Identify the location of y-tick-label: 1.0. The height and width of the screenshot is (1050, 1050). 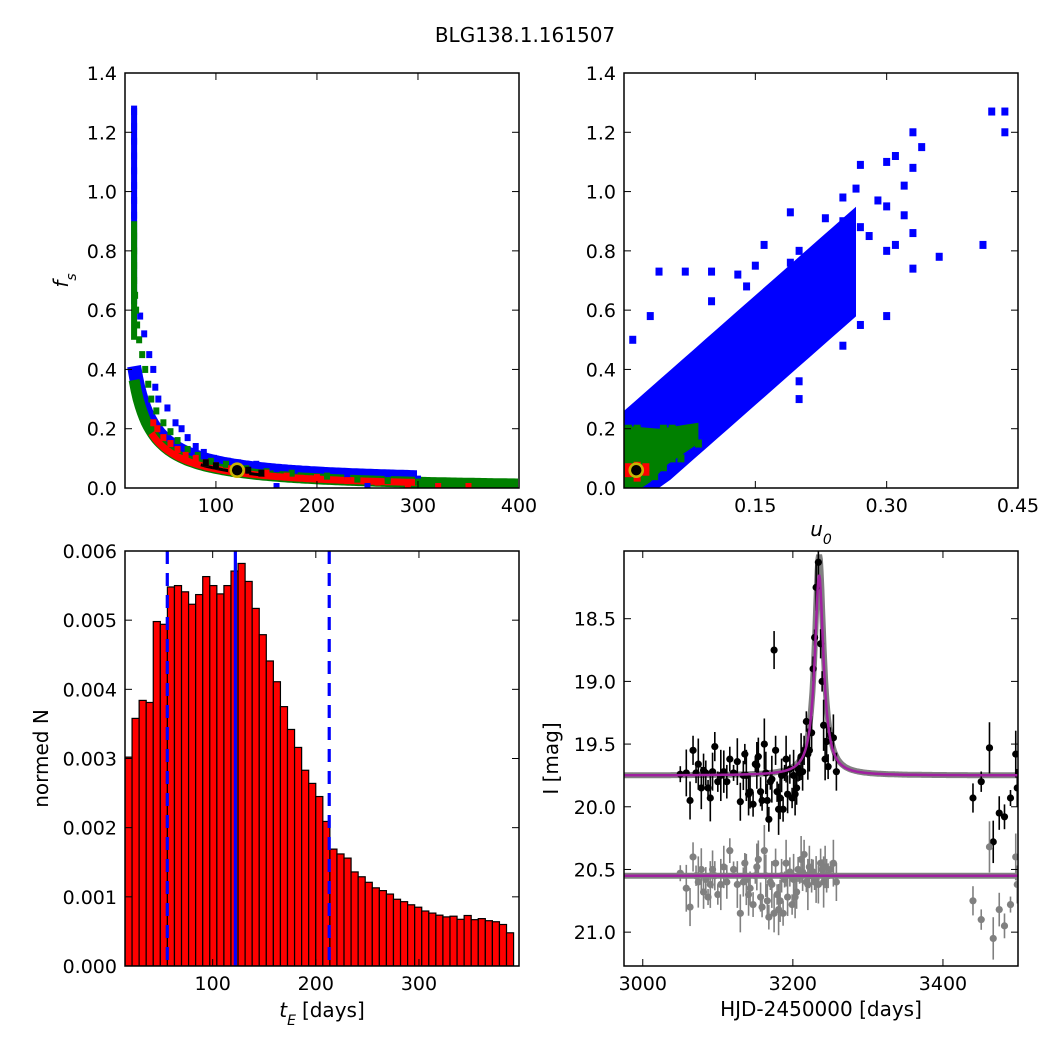
(102, 193).